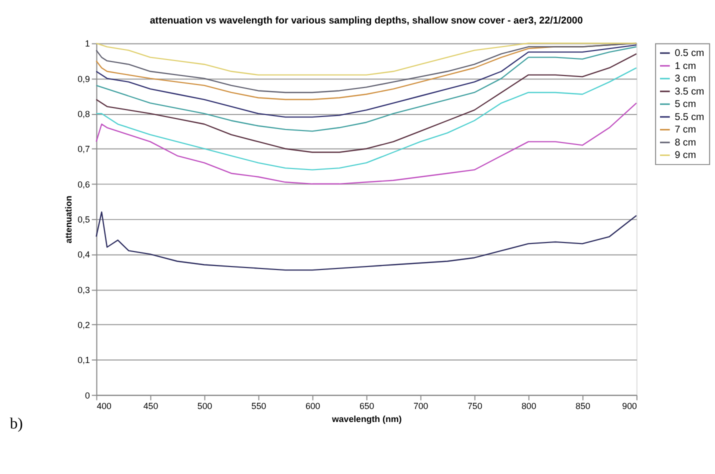 Image resolution: width=715 pixels, height=474 pixels. I want to click on y-tick-label: 0,4, so click(84, 255).